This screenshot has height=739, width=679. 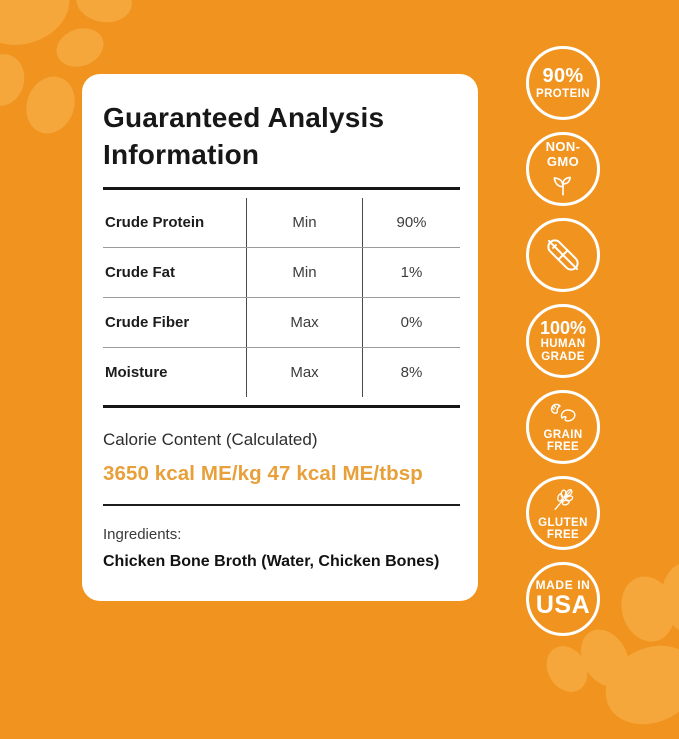 What do you see at coordinates (563, 344) in the screenshot?
I see `badge-humangrade-line2: HUMAN` at bounding box center [563, 344].